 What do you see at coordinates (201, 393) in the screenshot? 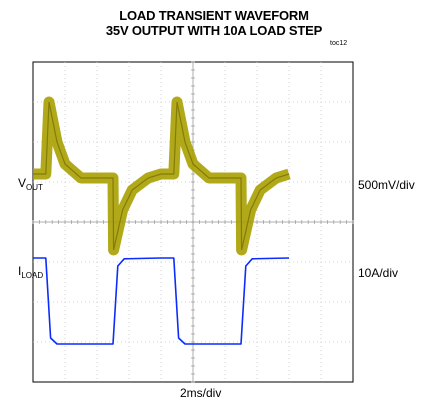
I see `time-scale-label: 2ms/div` at bounding box center [201, 393].